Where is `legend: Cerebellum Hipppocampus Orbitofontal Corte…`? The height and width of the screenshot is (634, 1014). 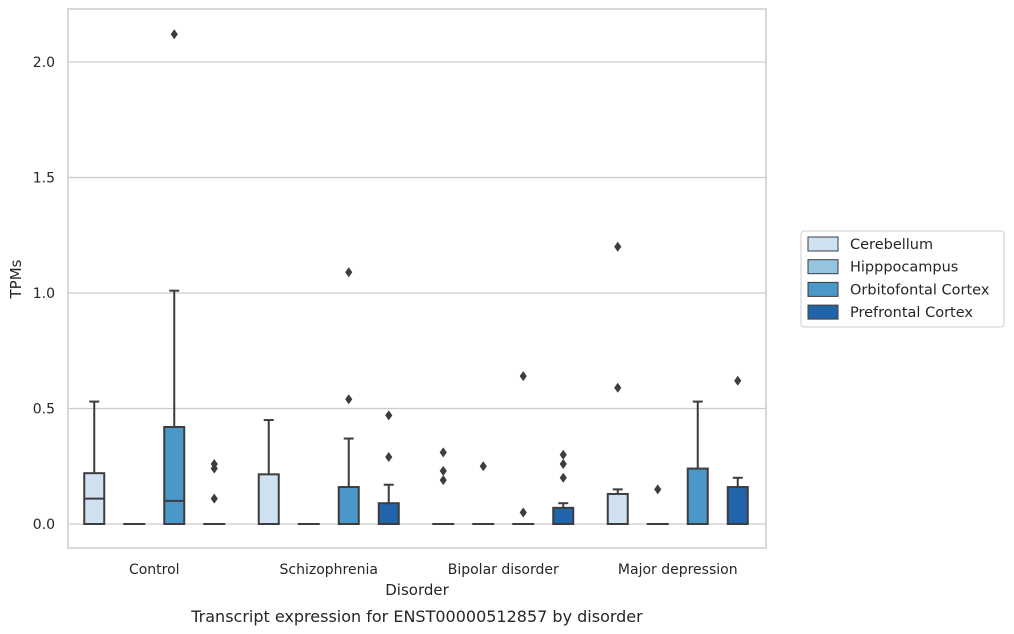 legend: Cerebellum Hipppocampus Orbitofontal Corte… is located at coordinates (902, 279).